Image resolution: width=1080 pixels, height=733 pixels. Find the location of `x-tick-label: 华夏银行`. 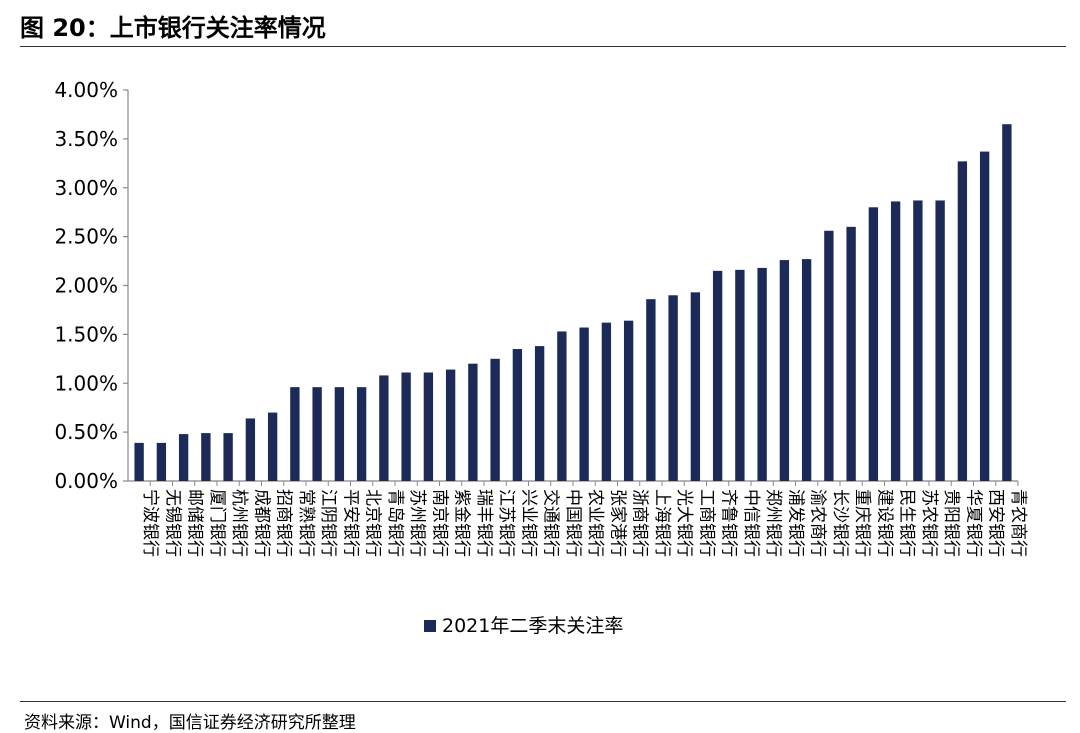

x-tick-label: 华夏银行 is located at coordinates (973, 523).